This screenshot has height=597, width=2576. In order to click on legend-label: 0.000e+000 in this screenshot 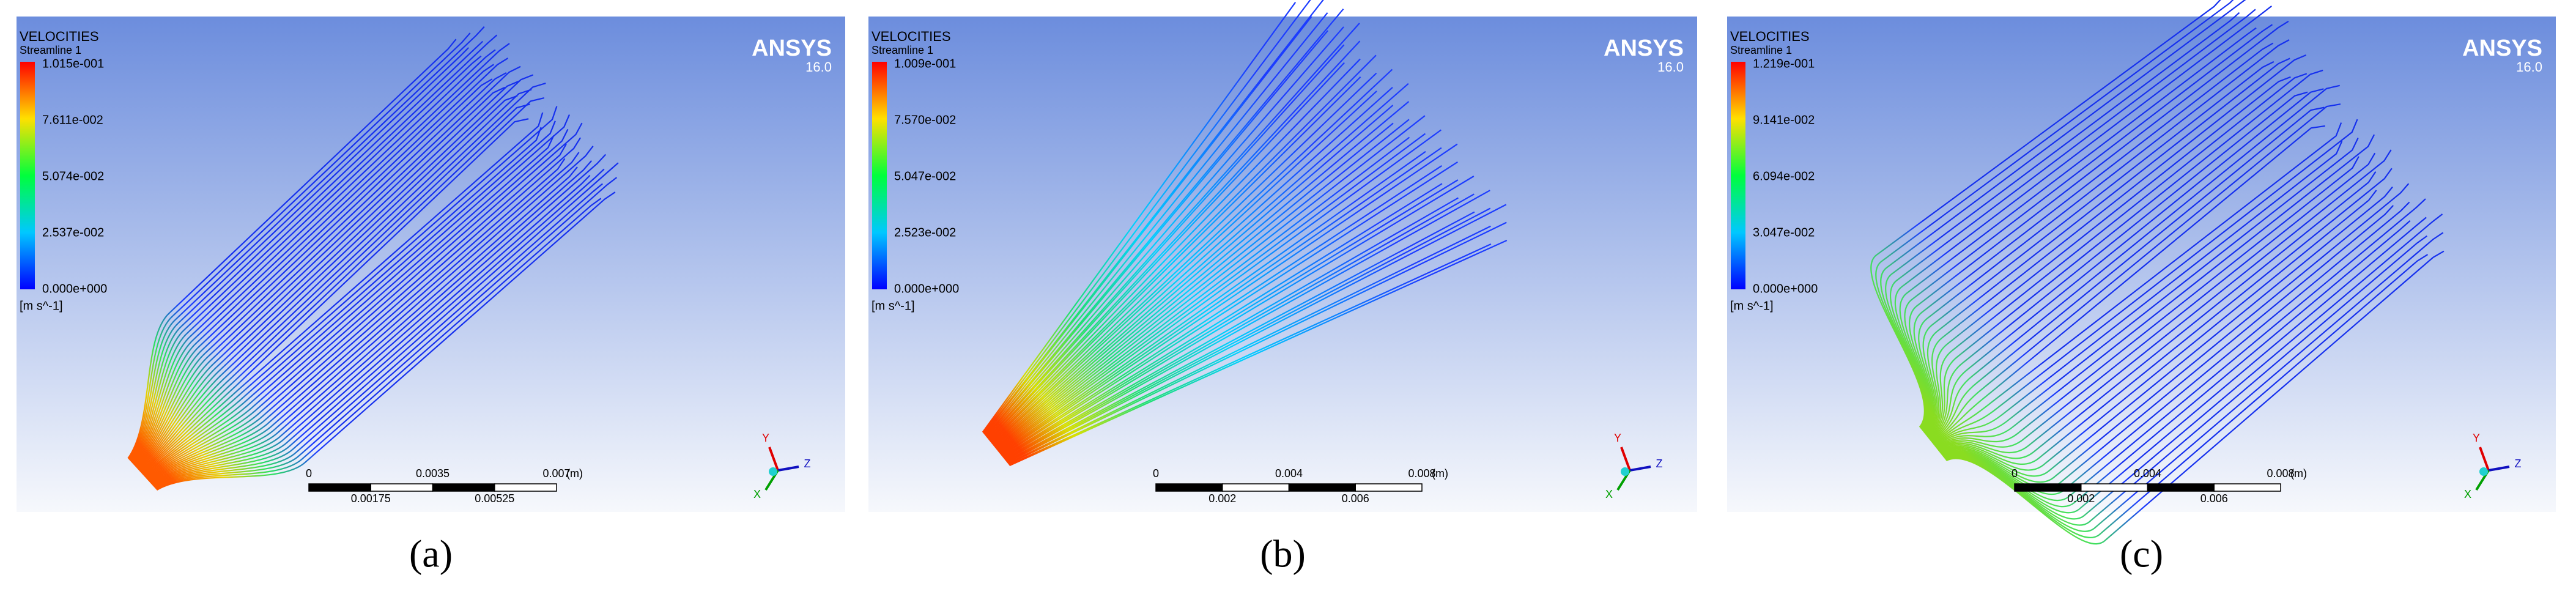, I will do `click(1785, 288)`.